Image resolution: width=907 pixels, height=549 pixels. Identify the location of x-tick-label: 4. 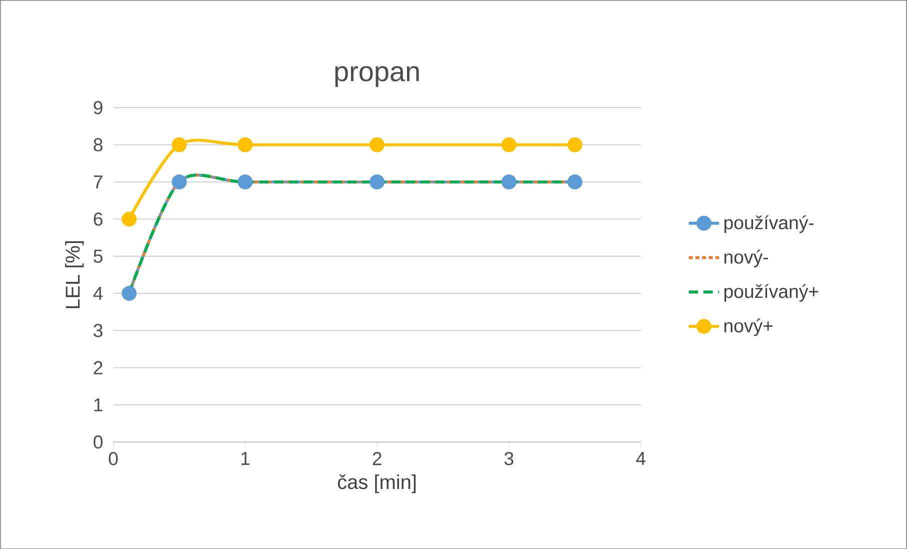
(641, 458).